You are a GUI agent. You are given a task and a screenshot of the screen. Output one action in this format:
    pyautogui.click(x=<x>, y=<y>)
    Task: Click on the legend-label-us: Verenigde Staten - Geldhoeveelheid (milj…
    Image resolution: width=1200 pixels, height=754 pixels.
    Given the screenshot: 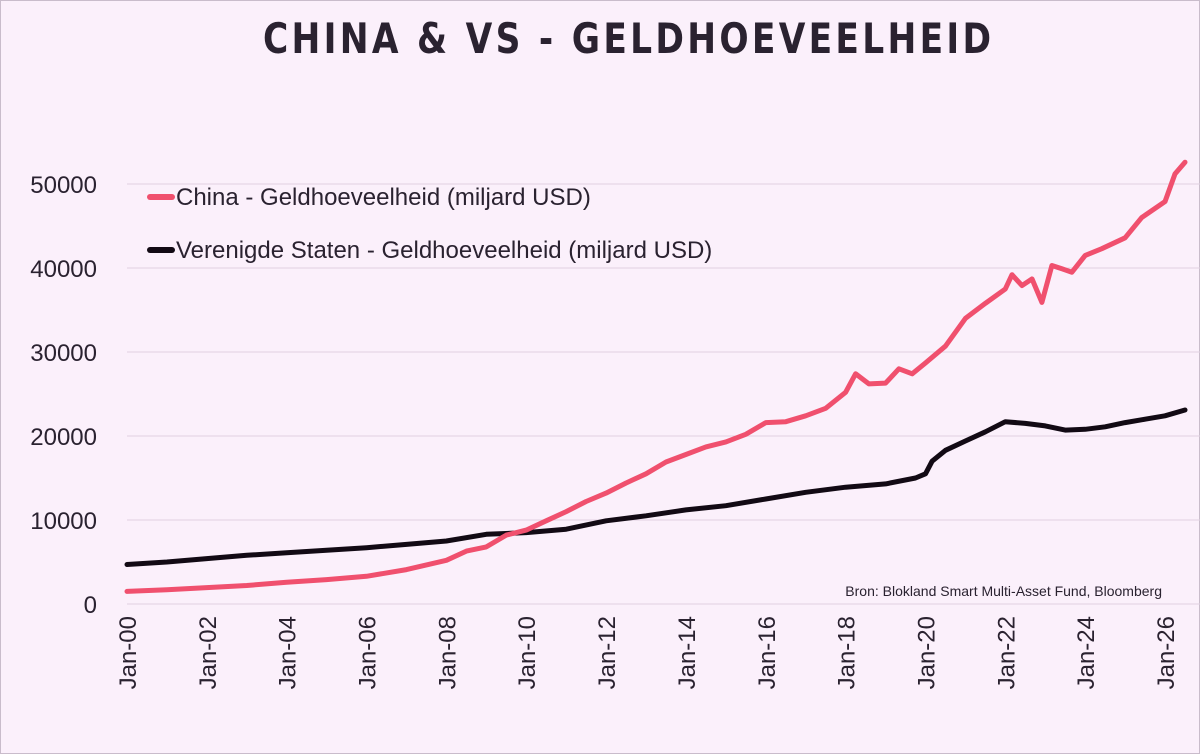 What is the action you would take?
    pyautogui.click(x=444, y=250)
    